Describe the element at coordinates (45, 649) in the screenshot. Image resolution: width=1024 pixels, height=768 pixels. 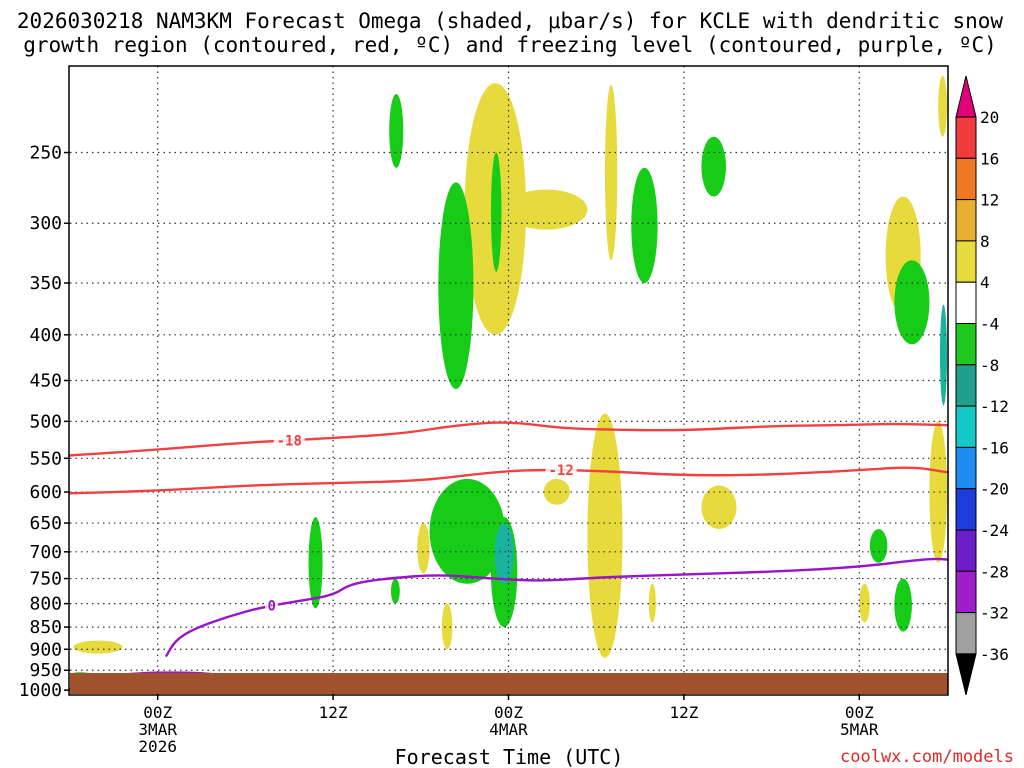
I see `y-tick-label: 900` at that location.